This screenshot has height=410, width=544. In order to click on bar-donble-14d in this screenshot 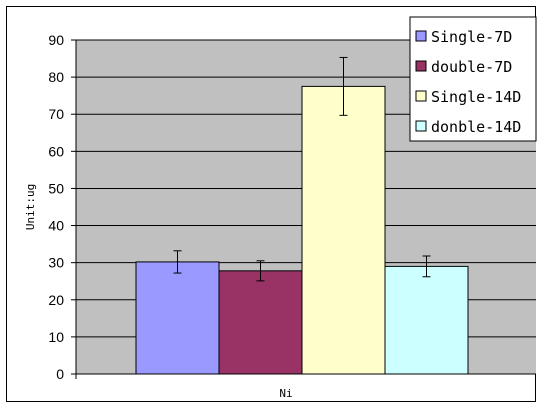, I will do `click(426, 320)`.